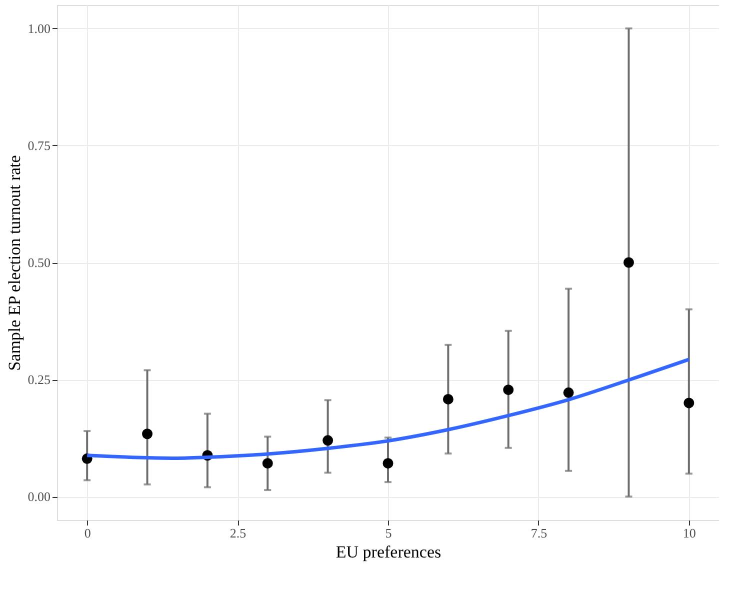 This screenshot has height=607, width=755. What do you see at coordinates (689, 533) in the screenshot?
I see `x-tick-label: 10` at bounding box center [689, 533].